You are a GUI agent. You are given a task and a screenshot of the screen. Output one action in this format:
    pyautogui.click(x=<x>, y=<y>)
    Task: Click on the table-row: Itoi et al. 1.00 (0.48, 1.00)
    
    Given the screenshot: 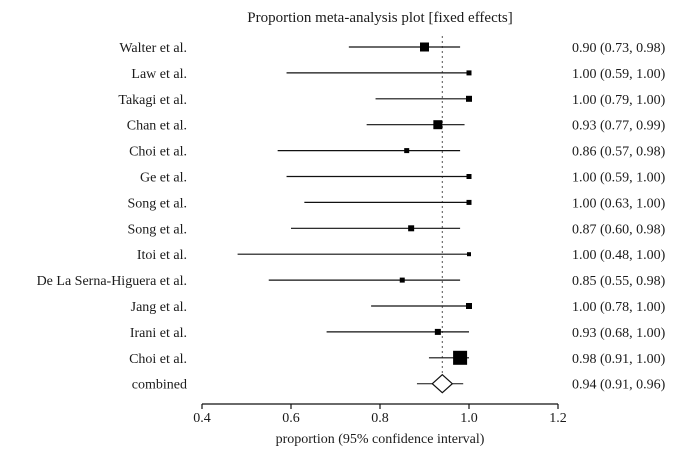 What is the action you would take?
    pyautogui.click(x=401, y=255)
    